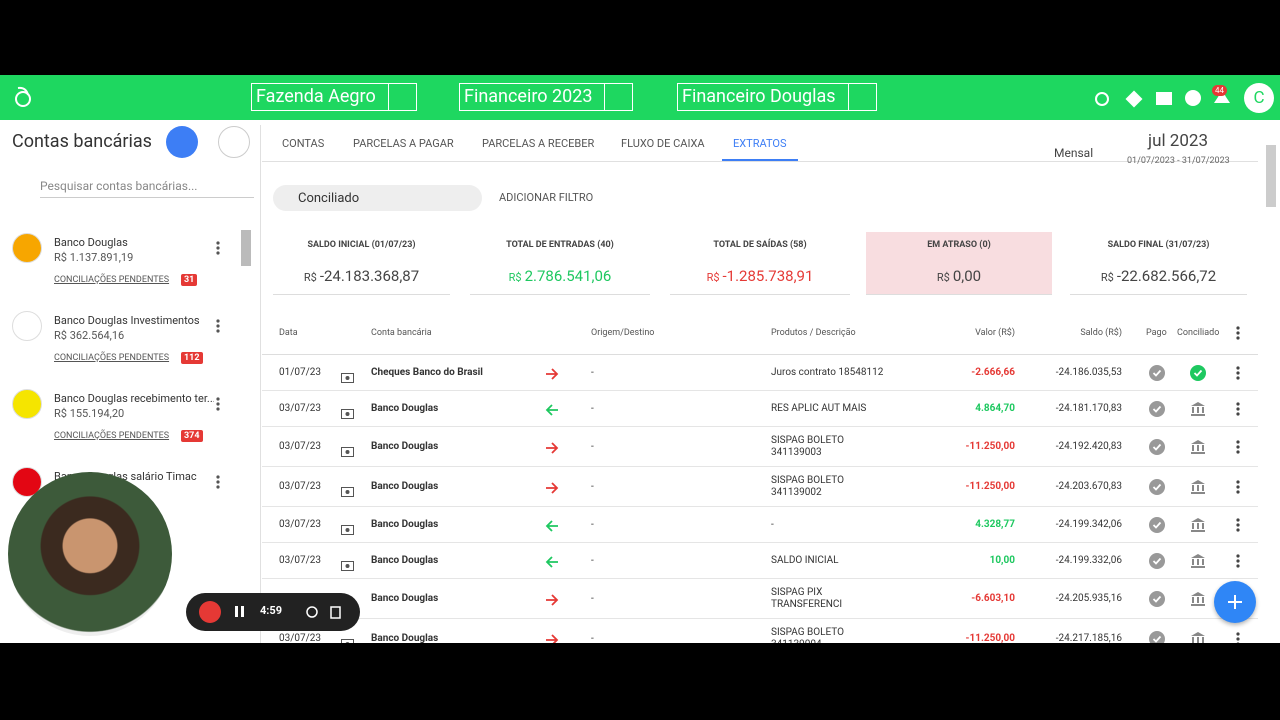  Describe the element at coordinates (127, 320) in the screenshot. I see `account-name: Banco Douglas Investimentos` at that location.